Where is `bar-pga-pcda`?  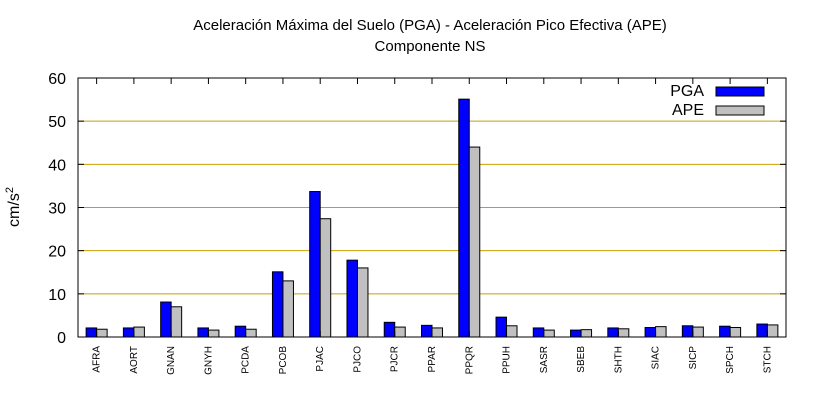 bar-pga-pcda is located at coordinates (240, 331).